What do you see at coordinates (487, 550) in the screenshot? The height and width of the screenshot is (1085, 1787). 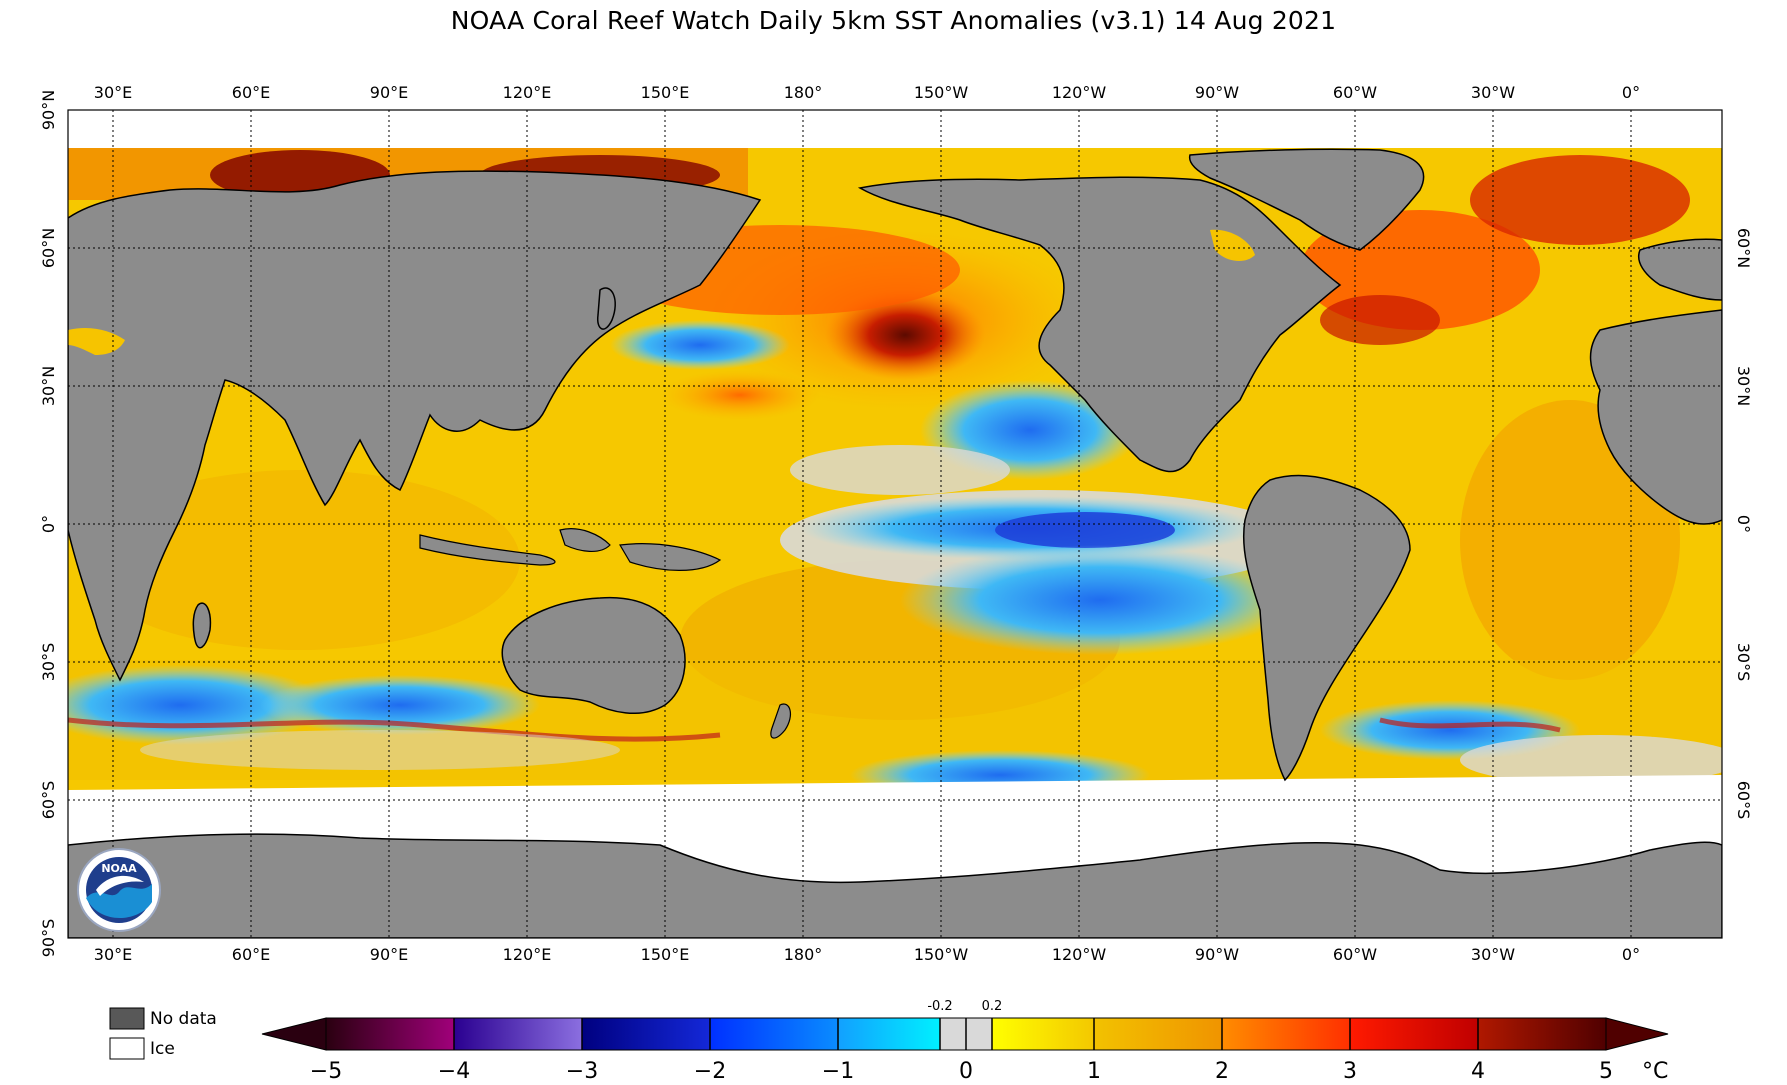 I see `indonesia` at bounding box center [487, 550].